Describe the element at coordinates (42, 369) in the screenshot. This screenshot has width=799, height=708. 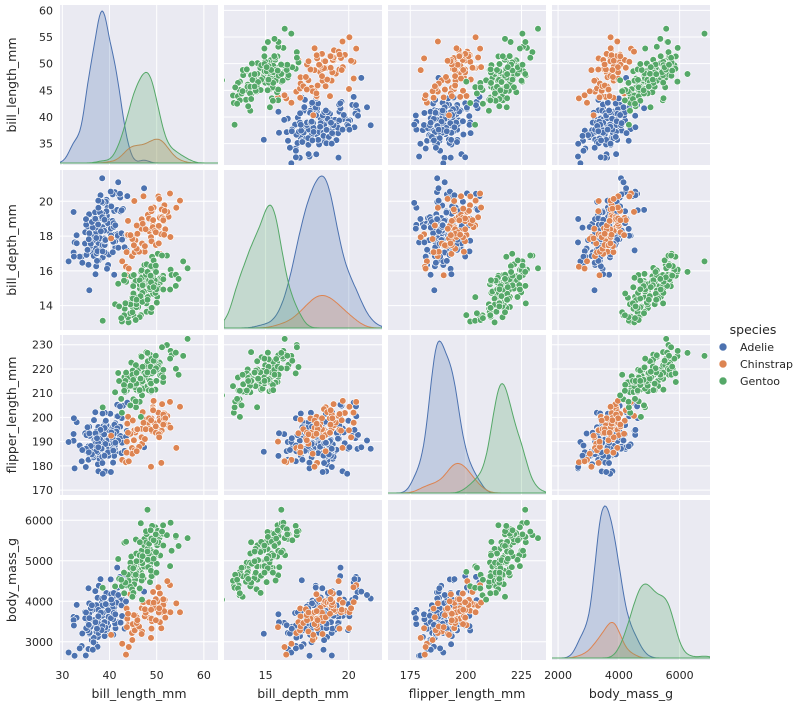
I see `y-tick-label: 220` at that location.